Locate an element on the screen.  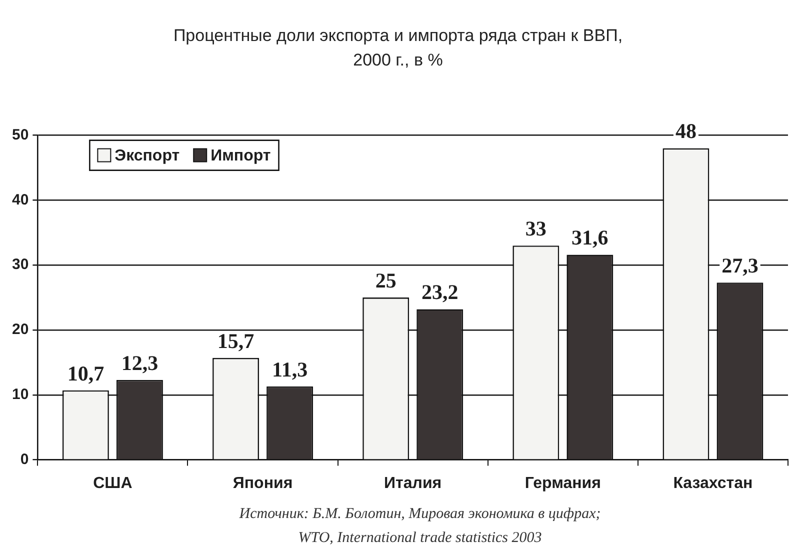
x-tick-label: Казахстан is located at coordinates (713, 483).